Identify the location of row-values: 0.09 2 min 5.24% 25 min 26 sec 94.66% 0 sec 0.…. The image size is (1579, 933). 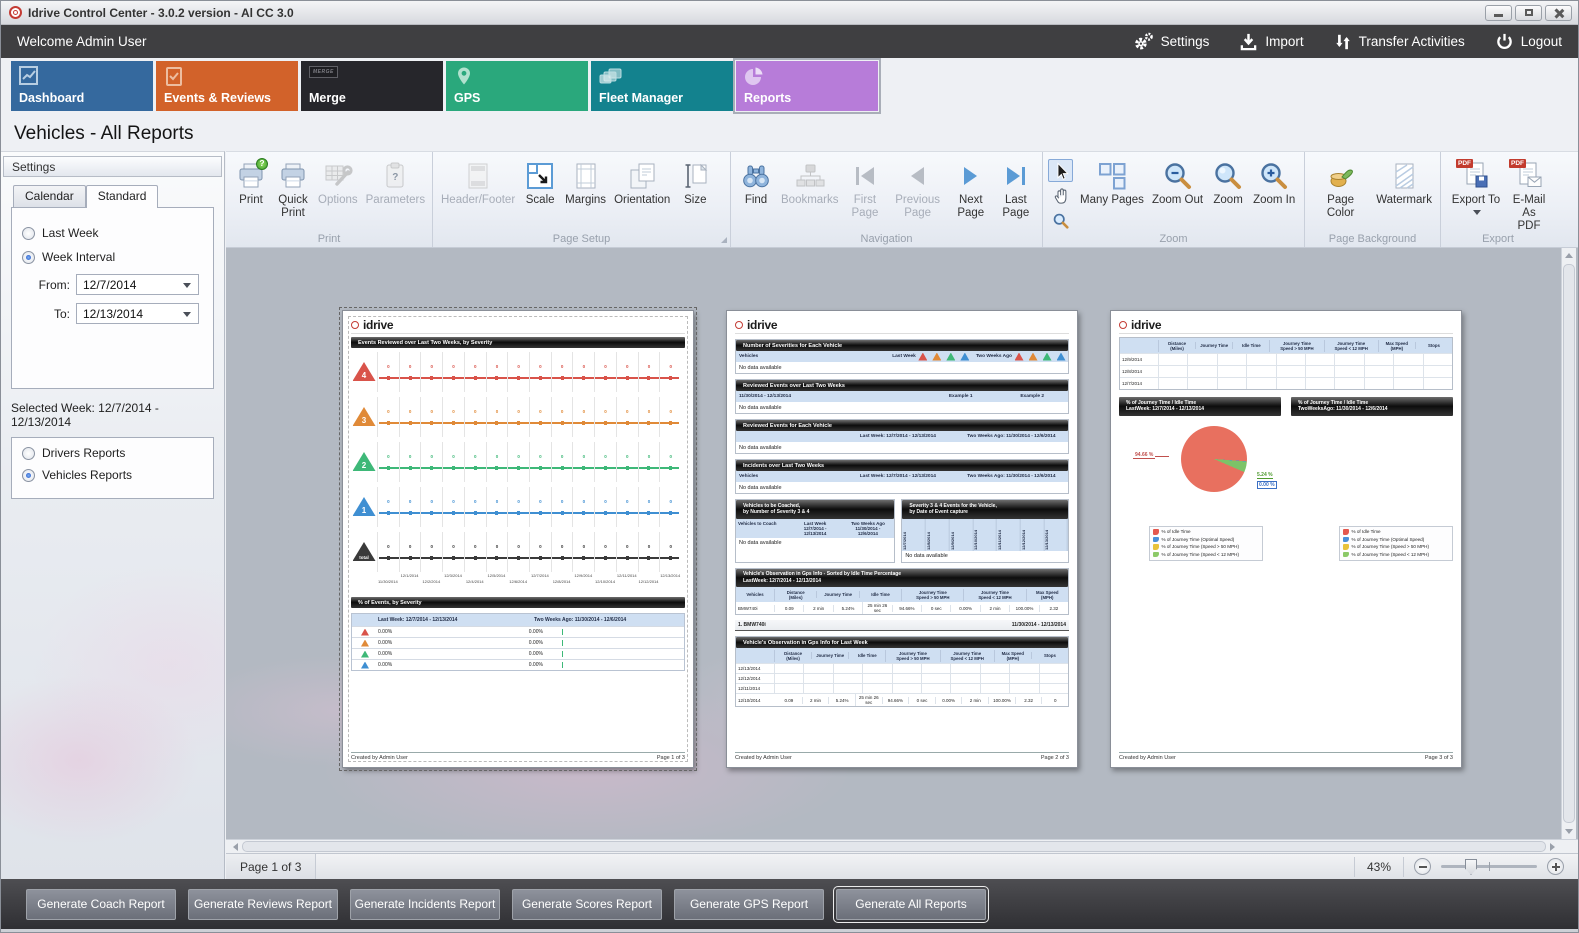
(921, 700).